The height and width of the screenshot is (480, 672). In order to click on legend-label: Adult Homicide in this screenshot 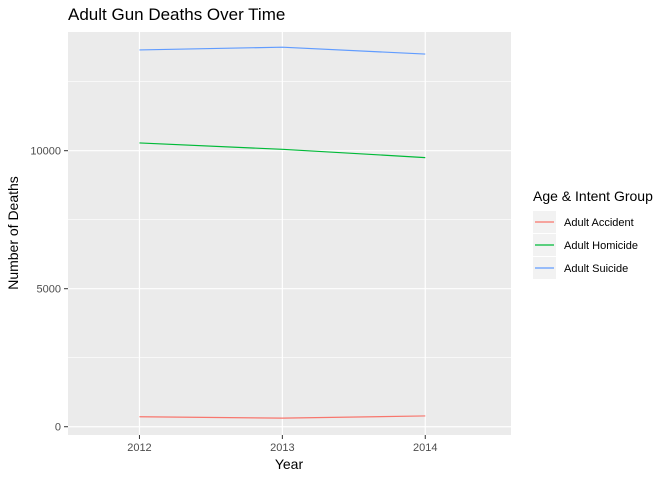, I will do `click(601, 246)`.